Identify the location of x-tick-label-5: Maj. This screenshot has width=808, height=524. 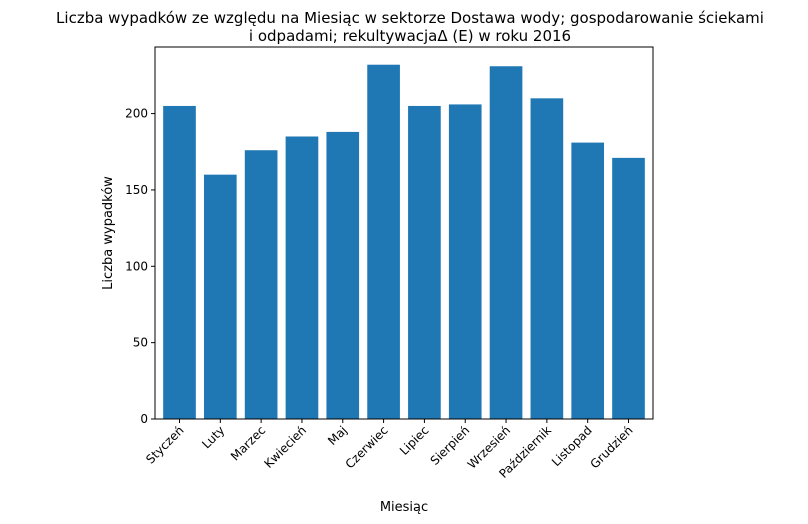
(337, 435).